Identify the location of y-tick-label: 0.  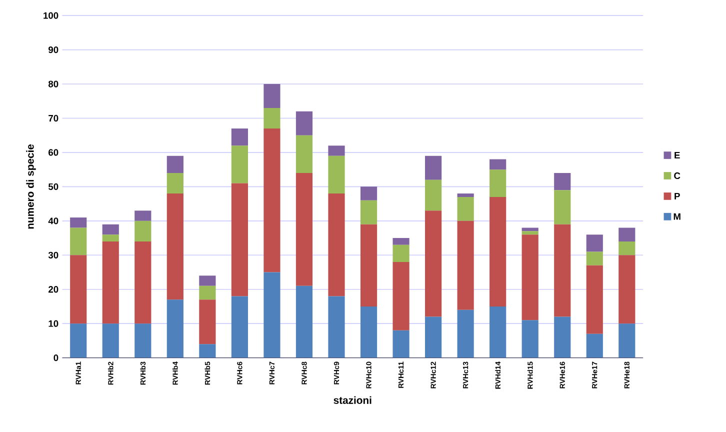
(56, 357).